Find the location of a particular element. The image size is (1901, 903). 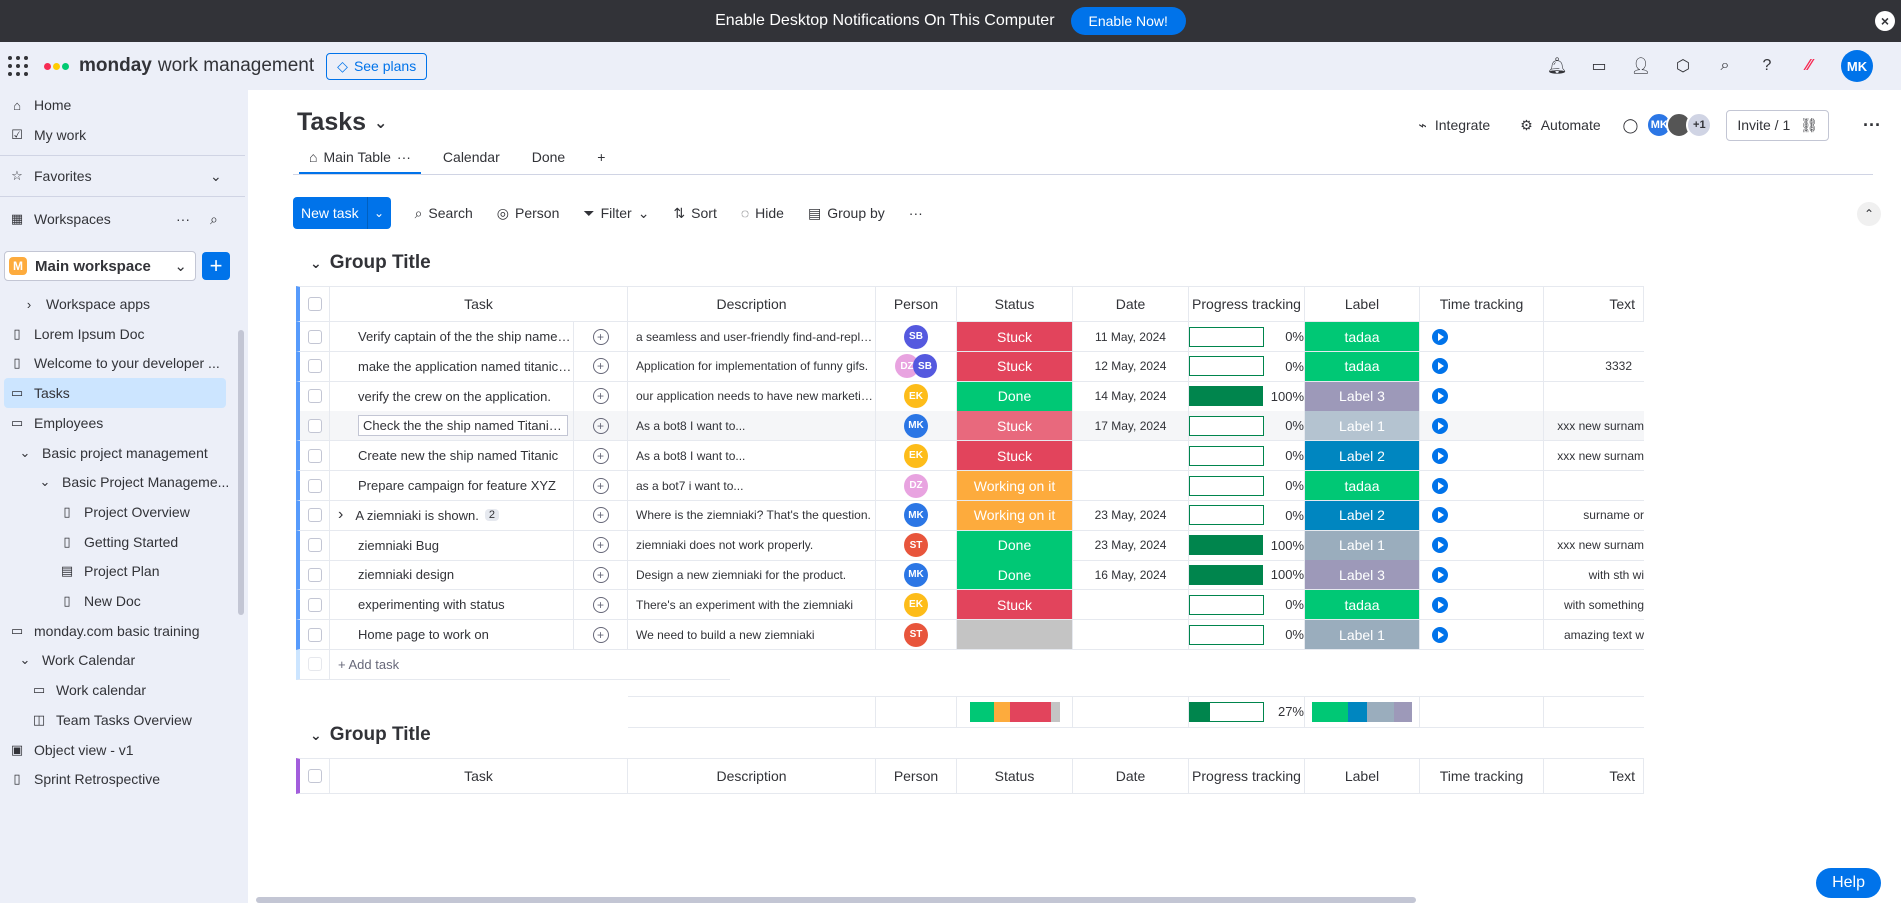

workspace-selector: M Main workspace ⌄ is located at coordinates (100, 266).